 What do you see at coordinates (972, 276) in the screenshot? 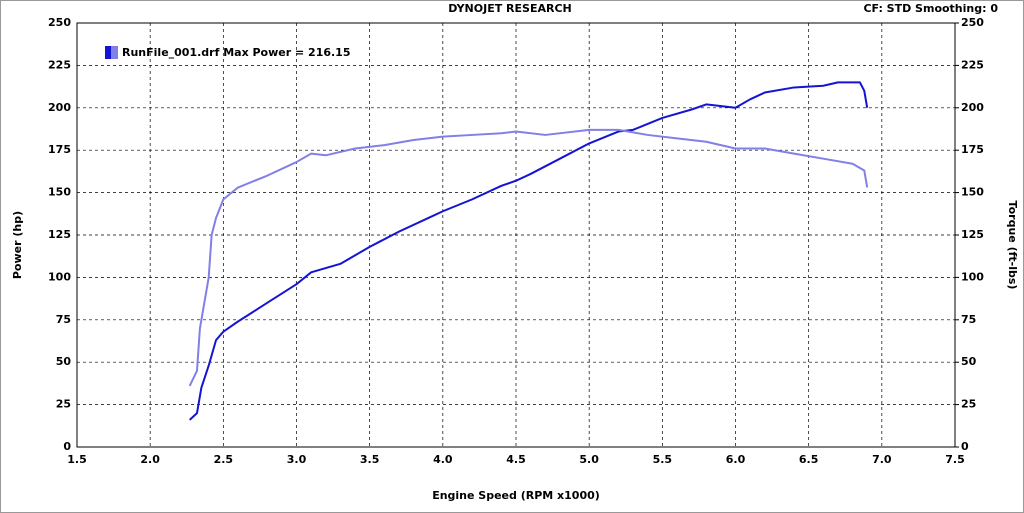
I see `y2-tick-label: 100` at bounding box center [972, 276].